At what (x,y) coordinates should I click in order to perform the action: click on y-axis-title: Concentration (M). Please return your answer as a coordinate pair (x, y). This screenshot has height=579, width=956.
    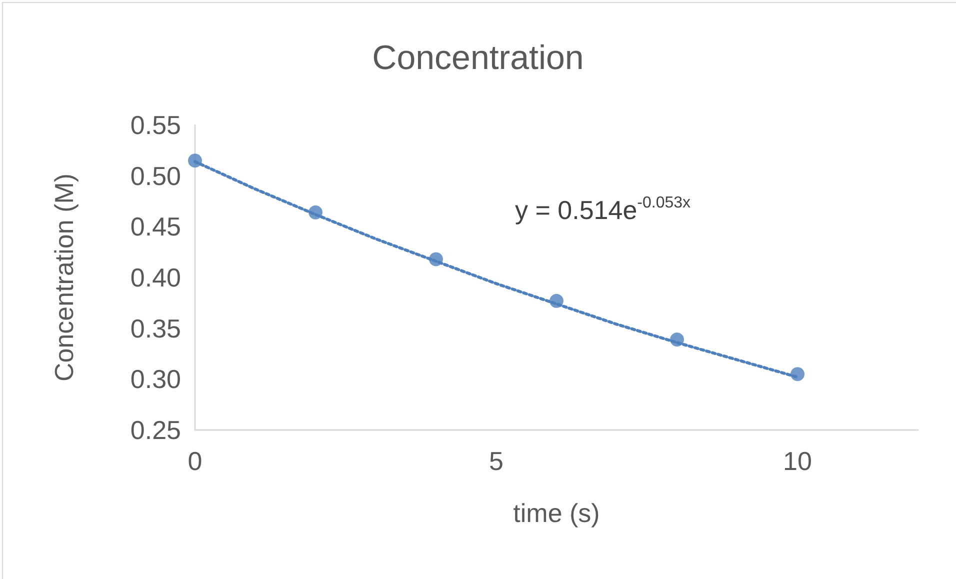
    Looking at the image, I should click on (64, 277).